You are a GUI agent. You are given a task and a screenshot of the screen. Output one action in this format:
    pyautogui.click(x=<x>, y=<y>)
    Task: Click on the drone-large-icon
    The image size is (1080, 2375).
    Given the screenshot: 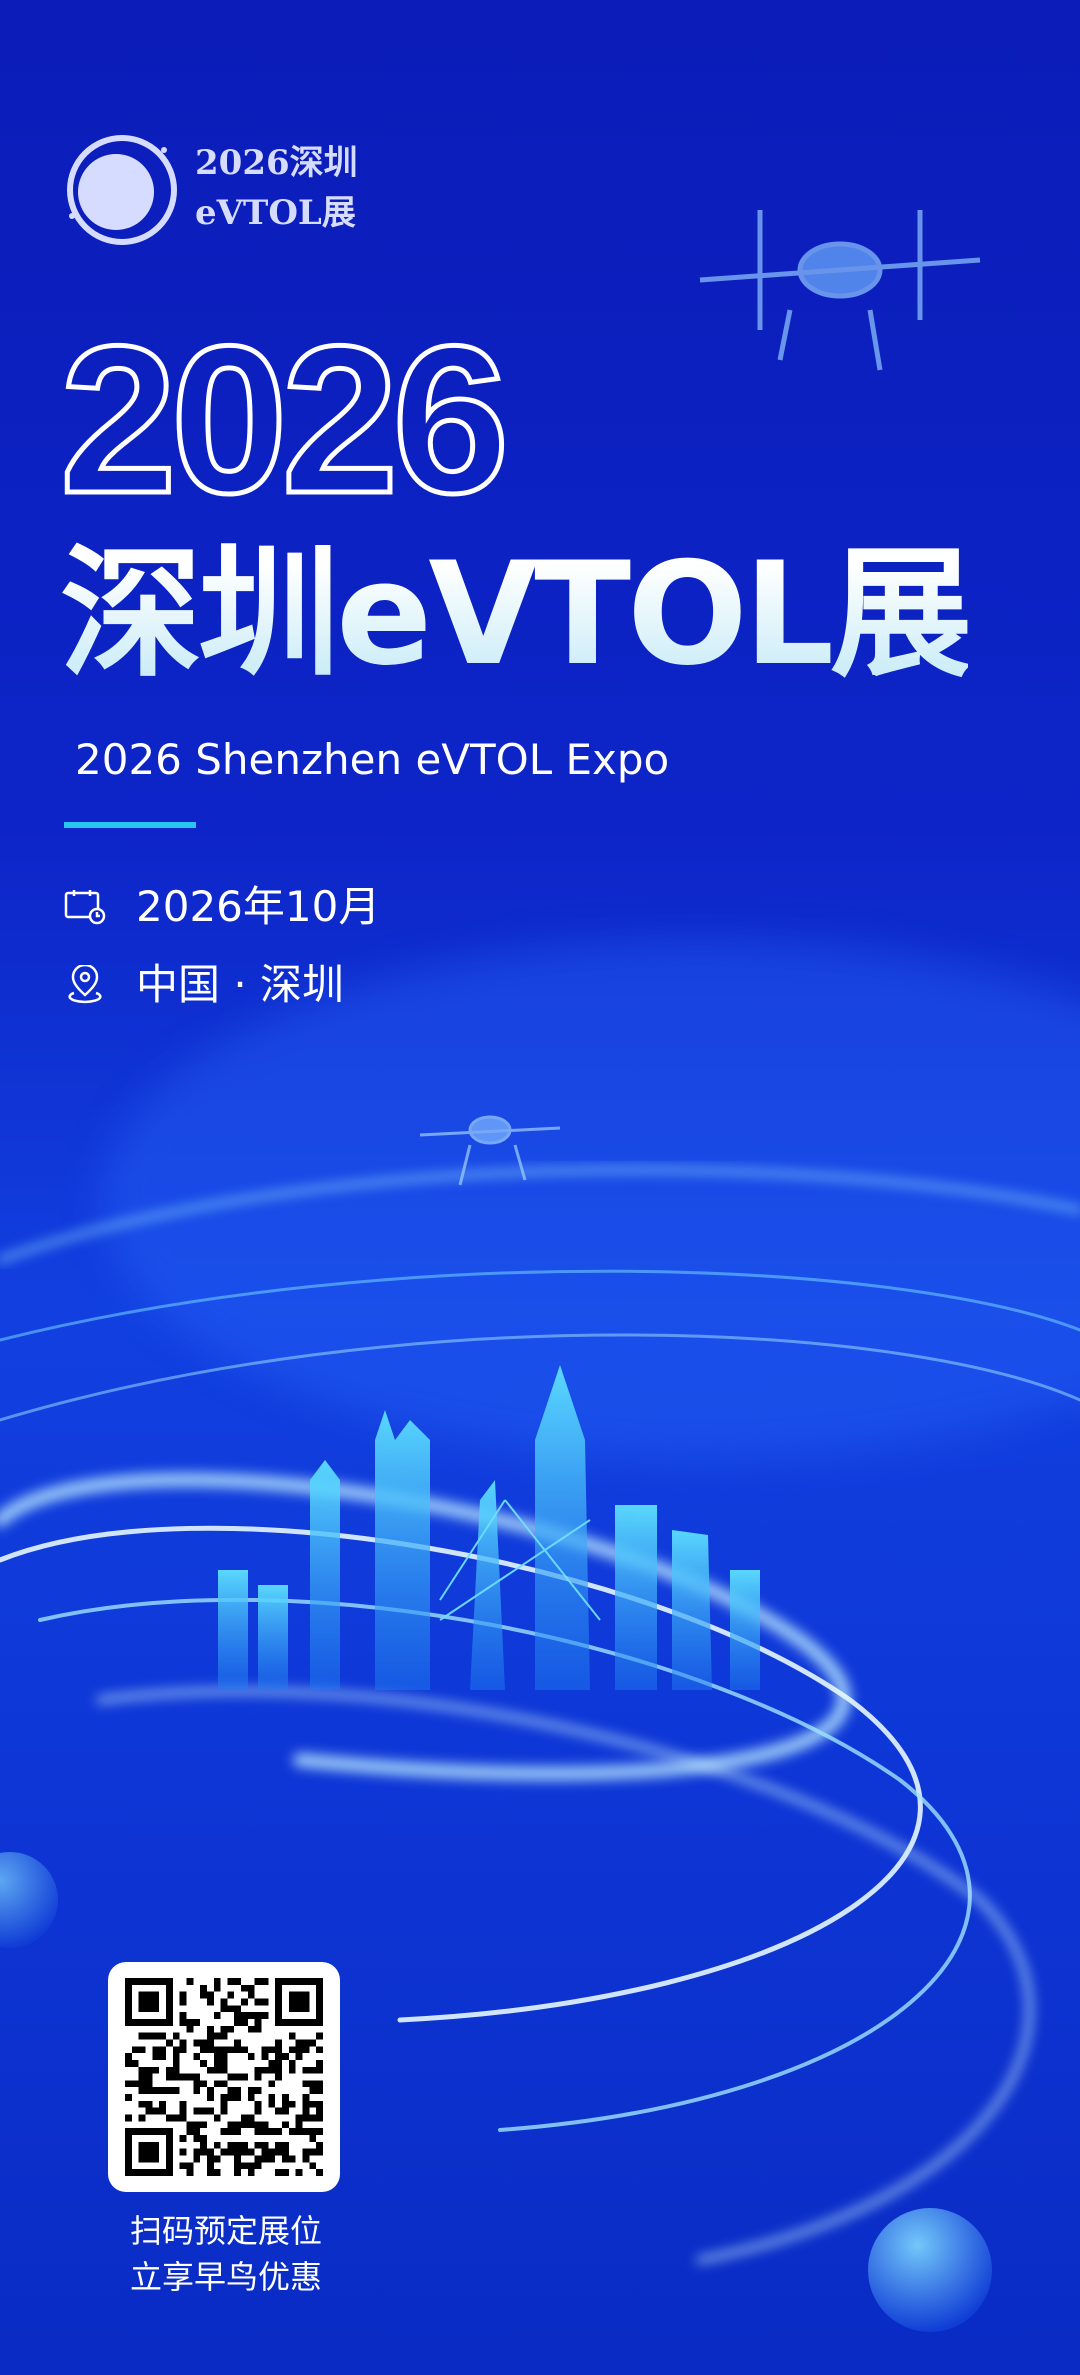 What is the action you would take?
    pyautogui.click(x=840, y=290)
    